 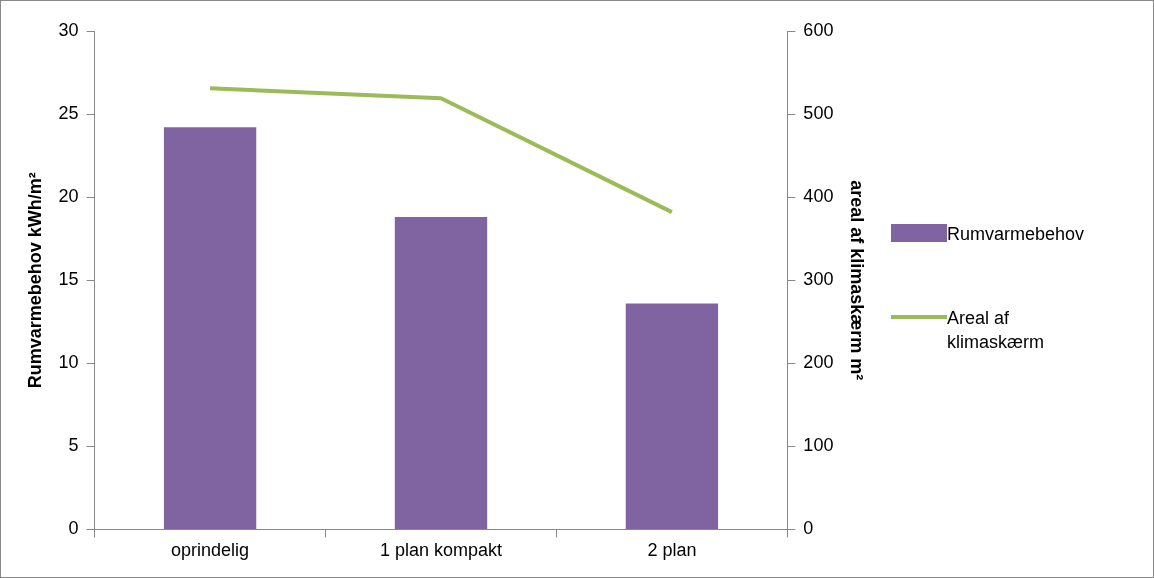 I want to click on x-tick-label: 2 plan, so click(x=672, y=550).